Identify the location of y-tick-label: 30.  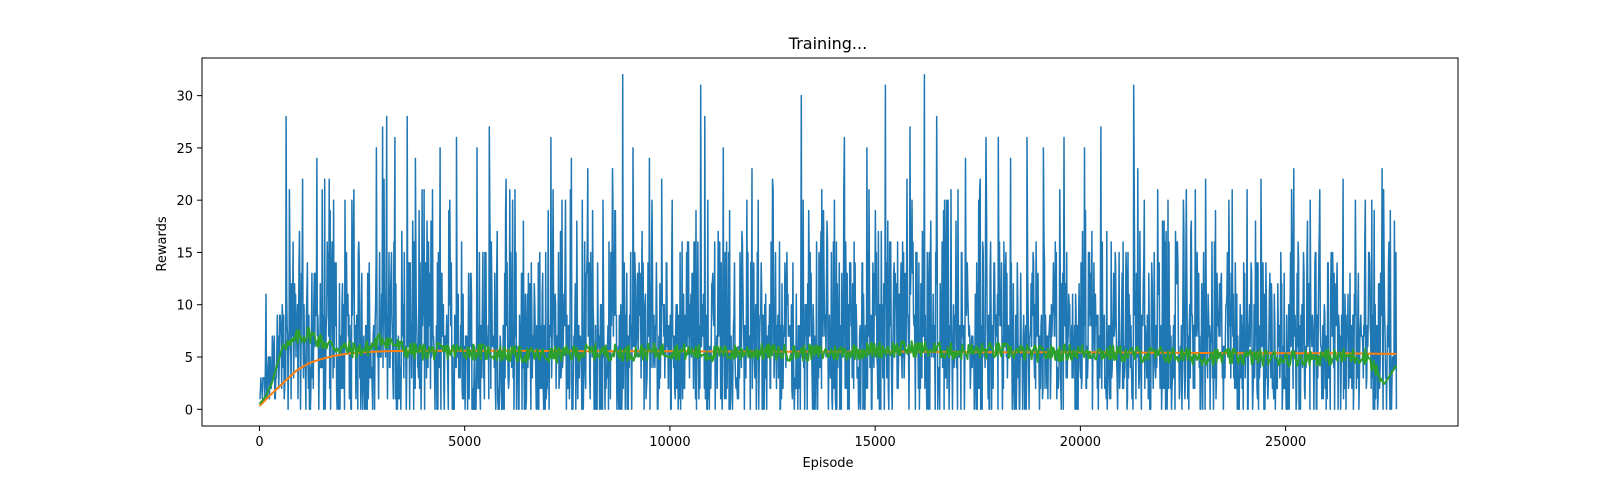
(184, 97).